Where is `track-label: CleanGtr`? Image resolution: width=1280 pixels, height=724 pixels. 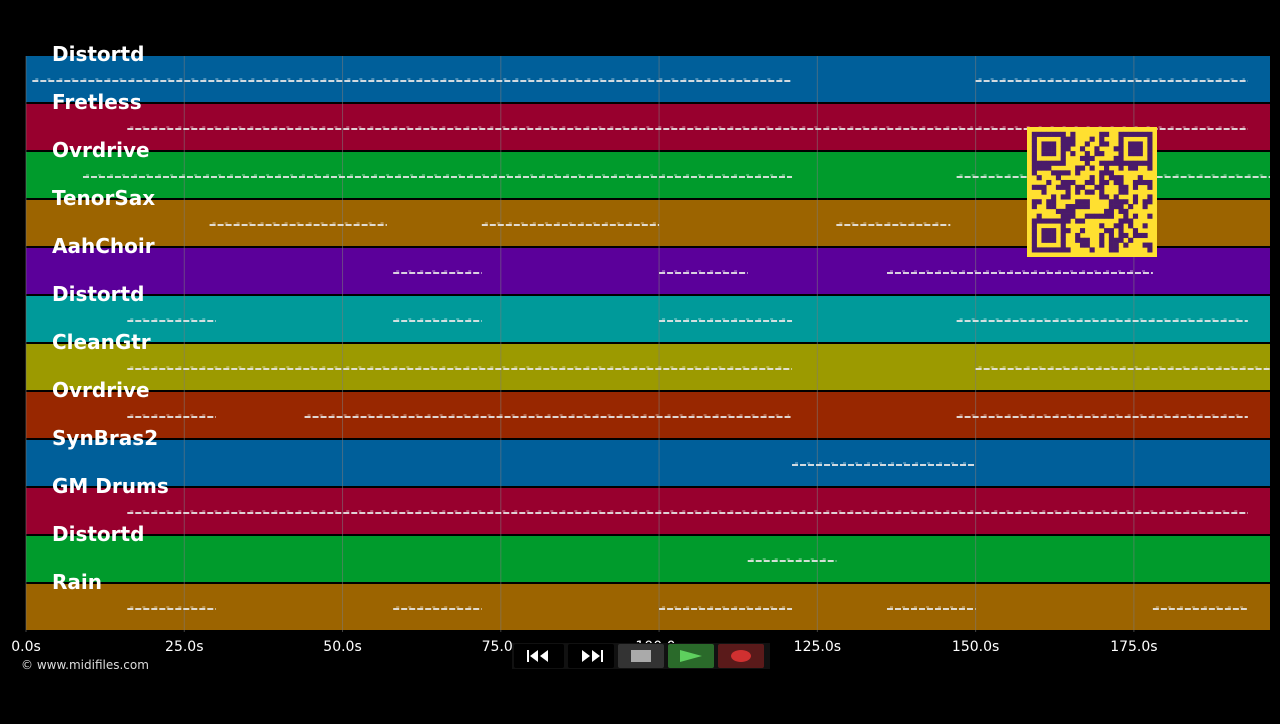
track-label: CleanGtr is located at coordinates (101, 342).